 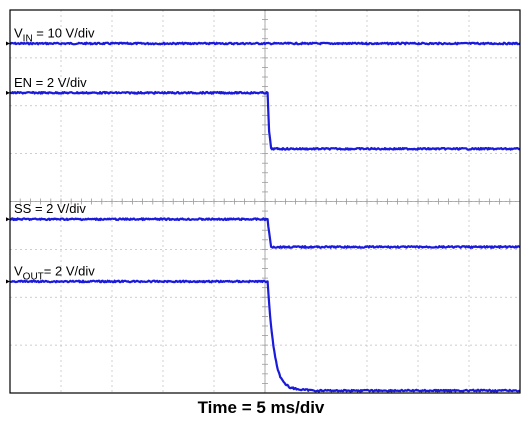 I want to click on time-axis-label: Time = 5 ms/div, so click(x=261, y=407).